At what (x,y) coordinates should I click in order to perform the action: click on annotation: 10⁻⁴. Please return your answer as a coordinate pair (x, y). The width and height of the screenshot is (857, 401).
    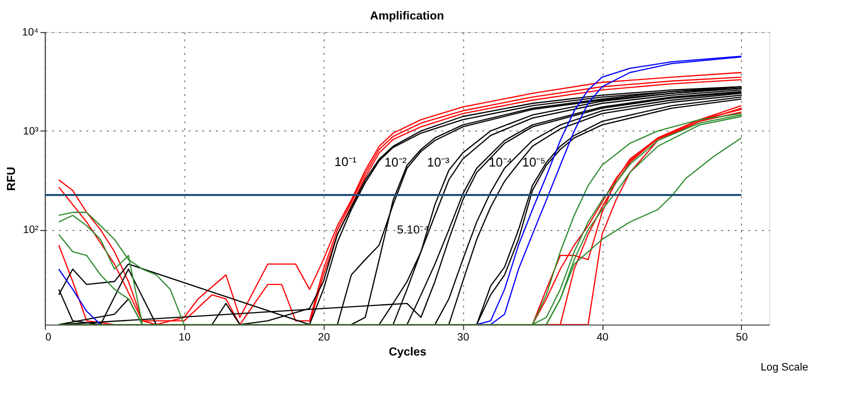
    Looking at the image, I should click on (500, 162).